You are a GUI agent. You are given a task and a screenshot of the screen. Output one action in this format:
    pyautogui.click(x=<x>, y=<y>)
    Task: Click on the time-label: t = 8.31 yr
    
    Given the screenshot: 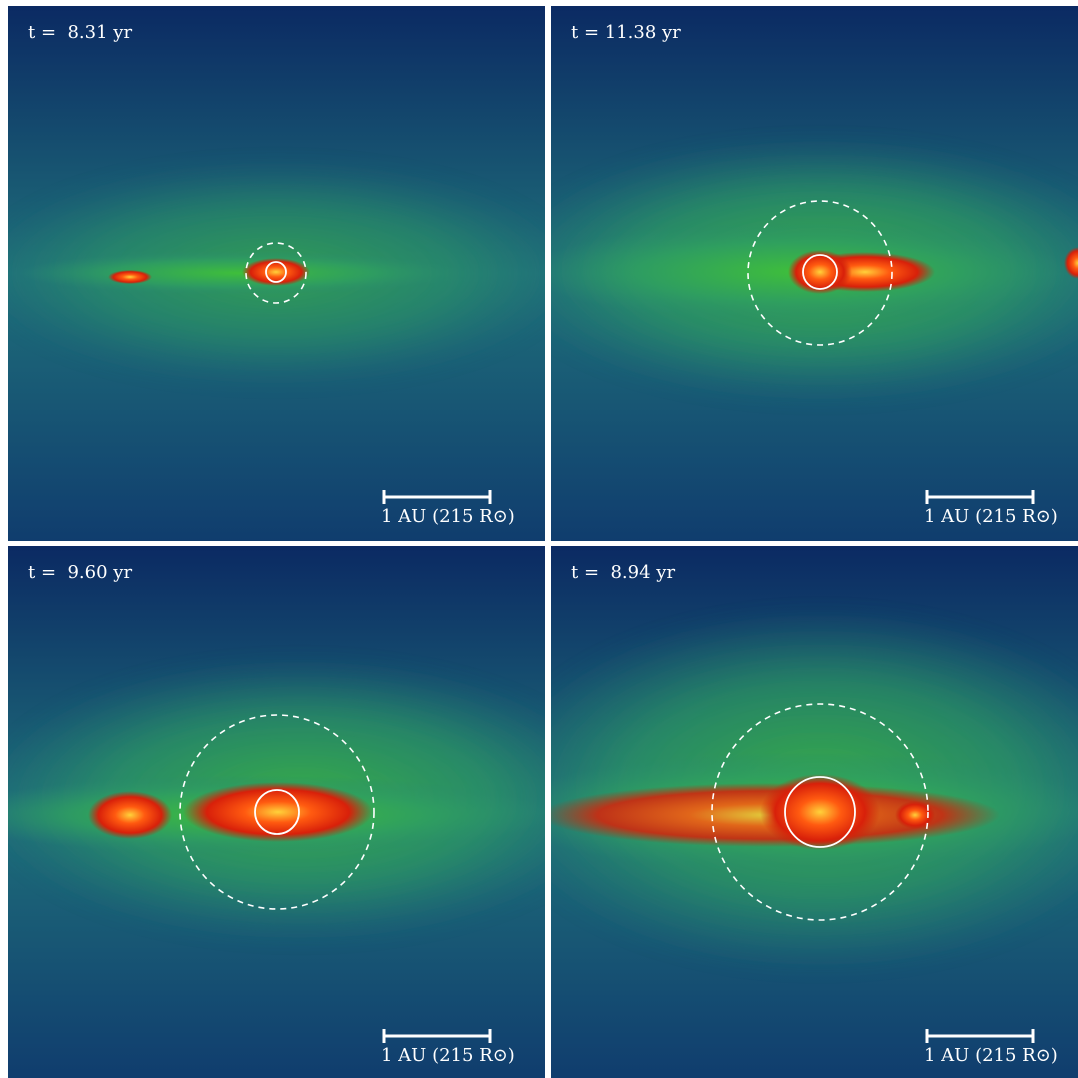 What is the action you would take?
    pyautogui.click(x=80, y=32)
    